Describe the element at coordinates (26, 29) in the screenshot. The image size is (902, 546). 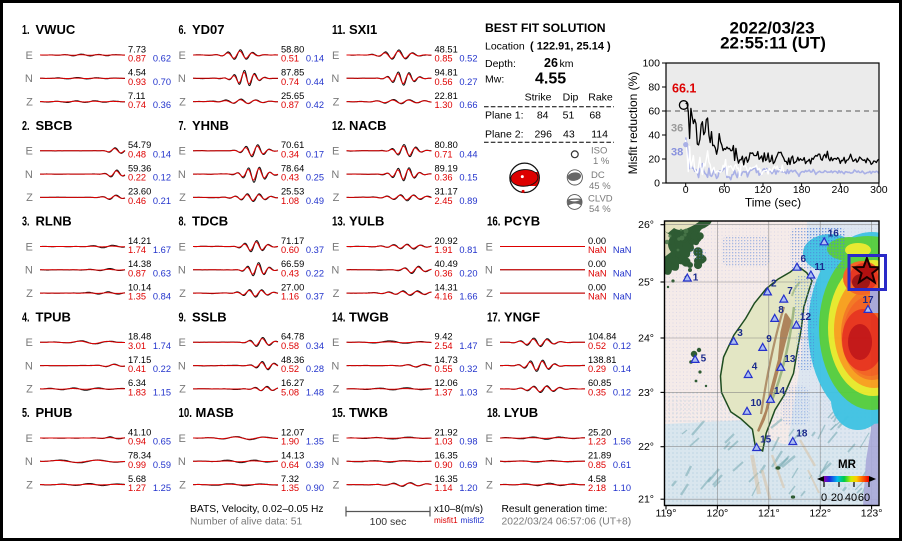
I see `svg-text: 1.` at that location.